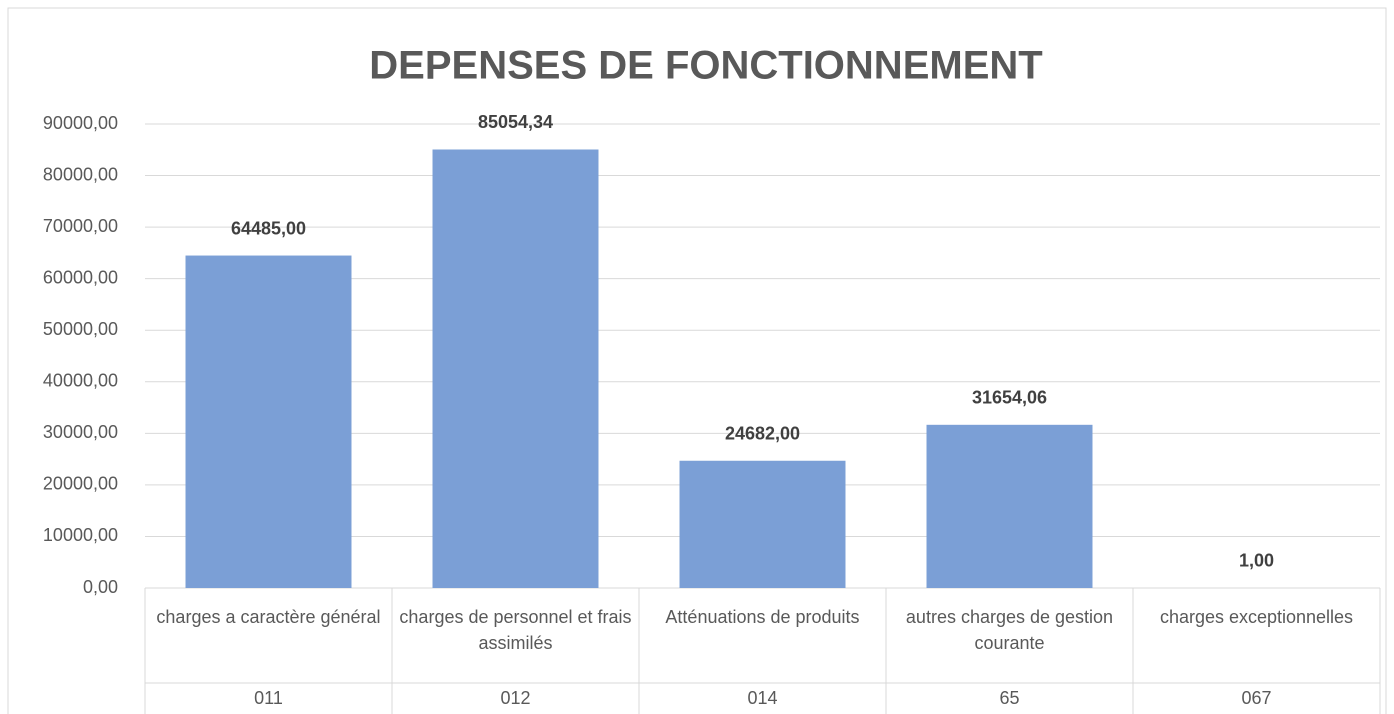 This screenshot has width=1394, height=714. Describe the element at coordinates (515, 122) in the screenshot. I see `data-label: 85054,34` at that location.